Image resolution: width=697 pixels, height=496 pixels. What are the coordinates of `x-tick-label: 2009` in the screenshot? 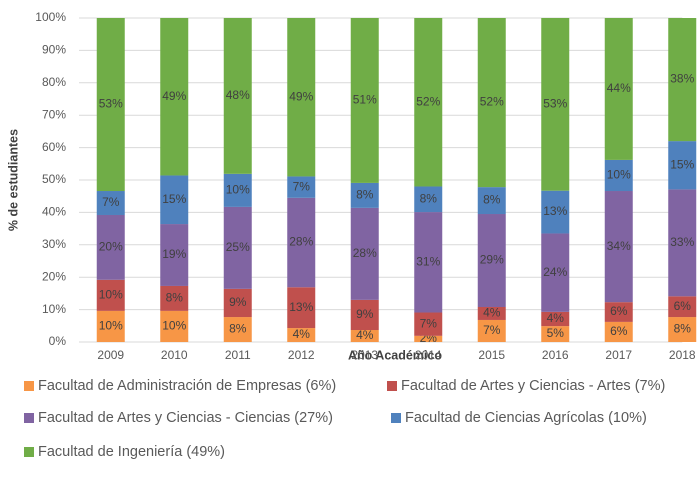 It's located at (110, 355).